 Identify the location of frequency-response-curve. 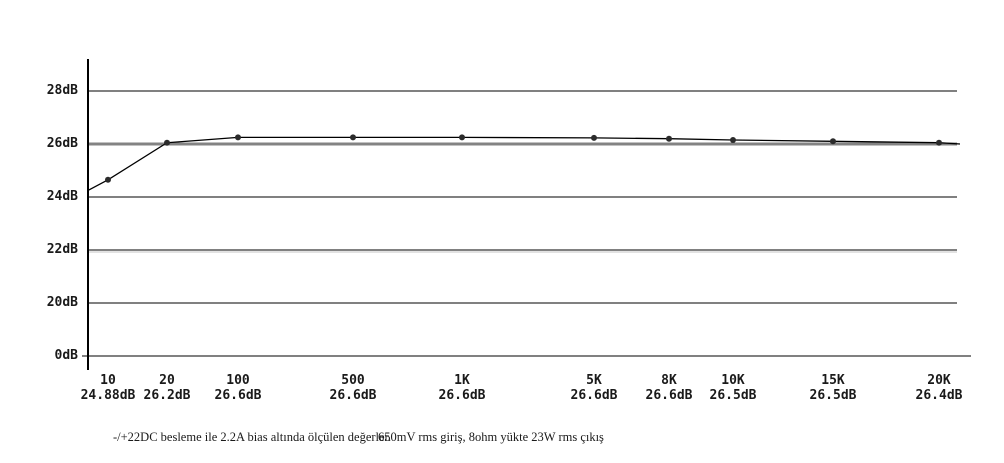
(524, 163).